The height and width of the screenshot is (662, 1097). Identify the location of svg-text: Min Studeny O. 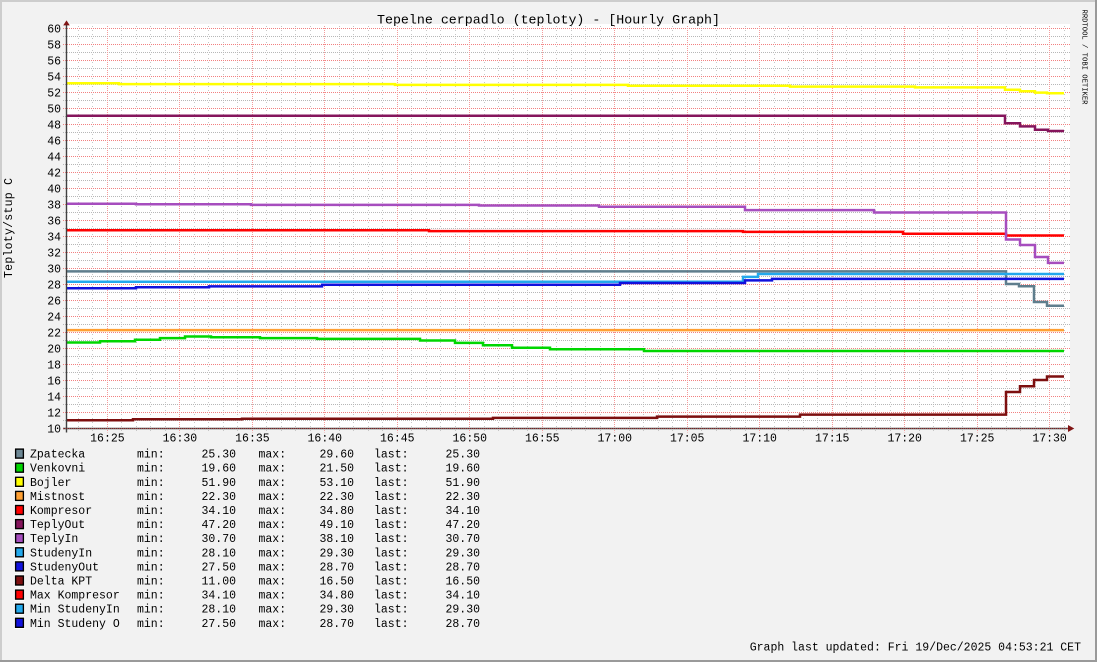
(75, 624).